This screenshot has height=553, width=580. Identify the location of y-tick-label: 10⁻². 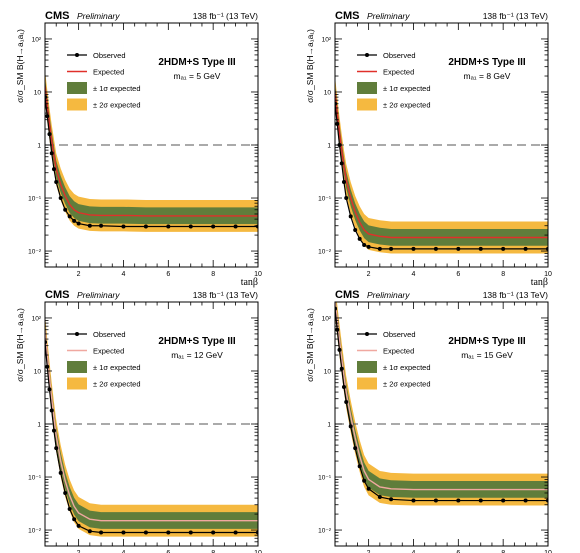
(325, 531).